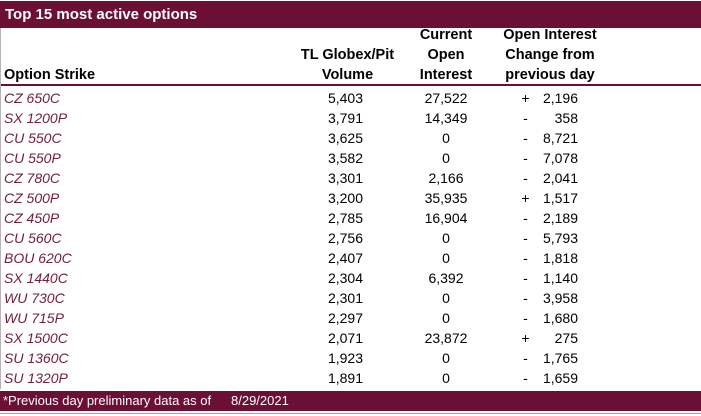 The height and width of the screenshot is (416, 701). I want to click on change-value-cell: 1,818, so click(560, 258).